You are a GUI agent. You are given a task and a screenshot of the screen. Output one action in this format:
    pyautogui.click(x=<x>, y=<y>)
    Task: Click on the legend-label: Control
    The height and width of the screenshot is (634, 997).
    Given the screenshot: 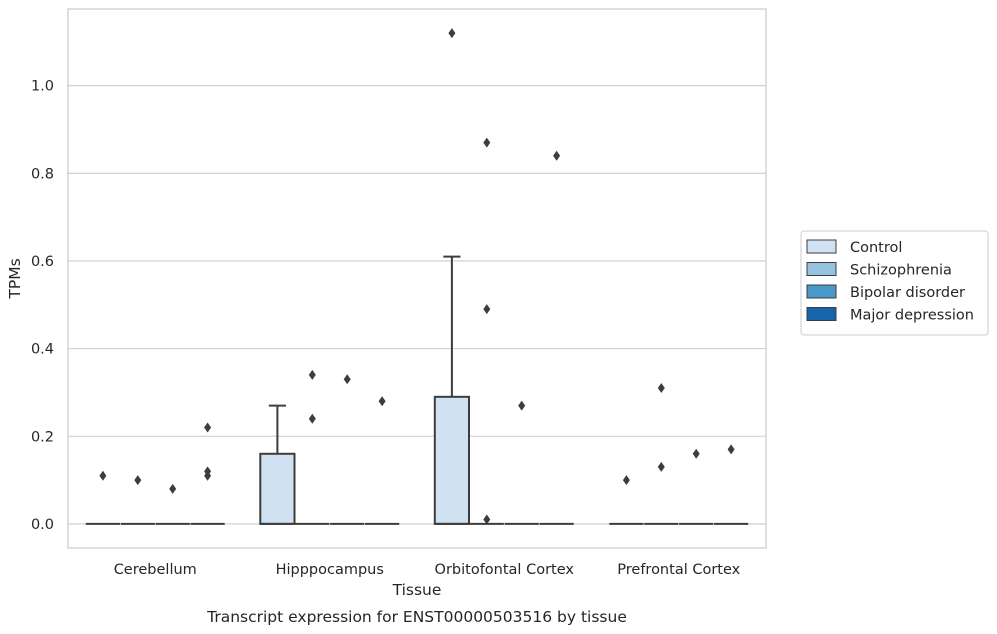 What is the action you would take?
    pyautogui.click(x=876, y=248)
    